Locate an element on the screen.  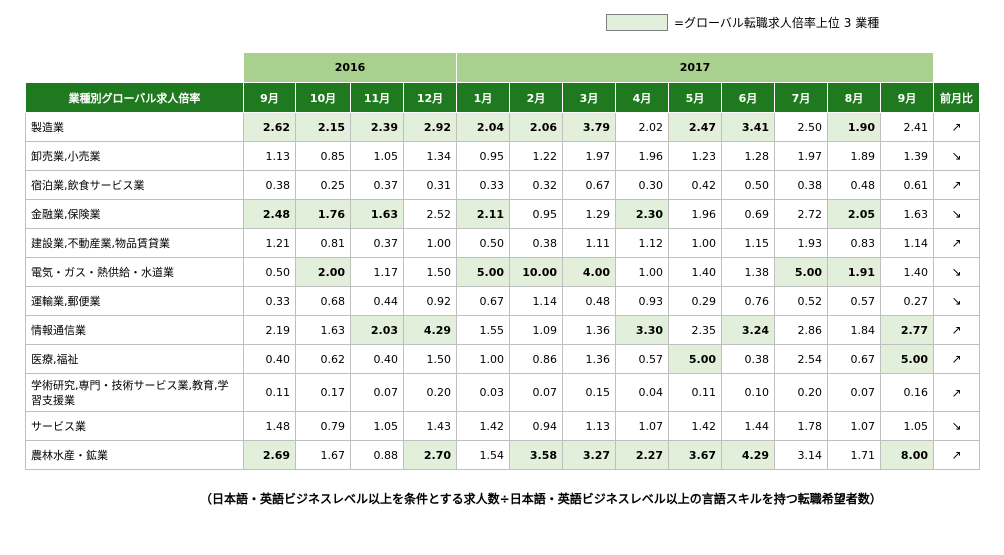
ratio-cell: 2.00 is located at coordinates (323, 272).